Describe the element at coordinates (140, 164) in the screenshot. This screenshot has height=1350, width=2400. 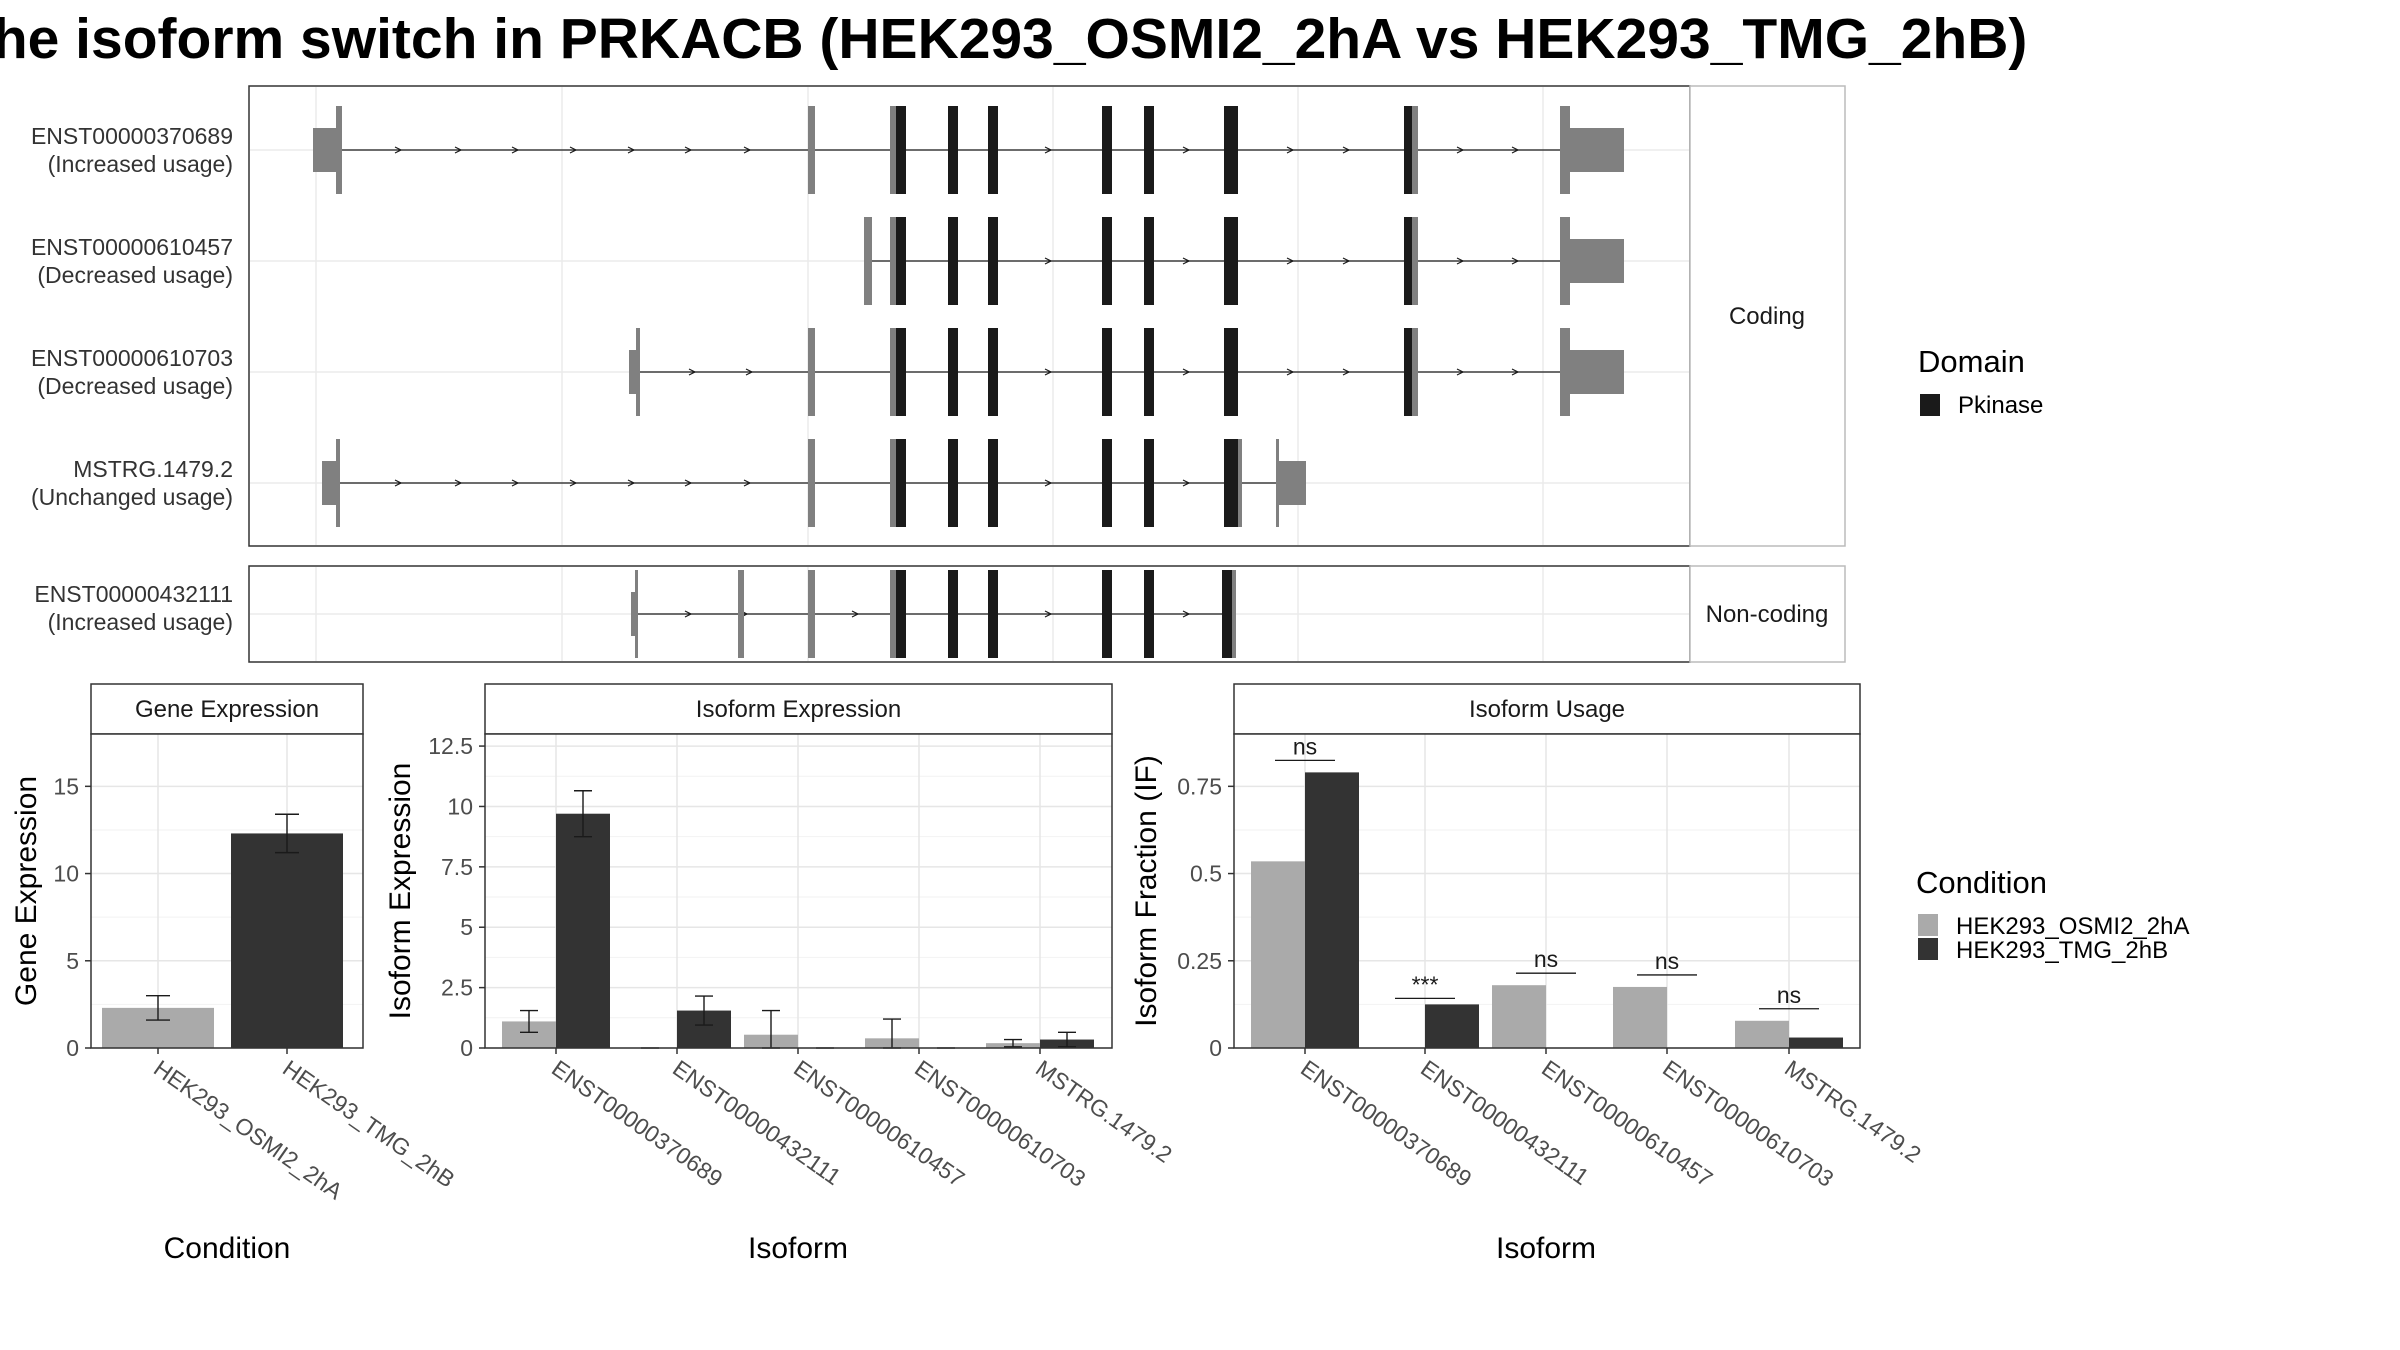
I see `isoform-label-usage: (Increased usage)` at that location.